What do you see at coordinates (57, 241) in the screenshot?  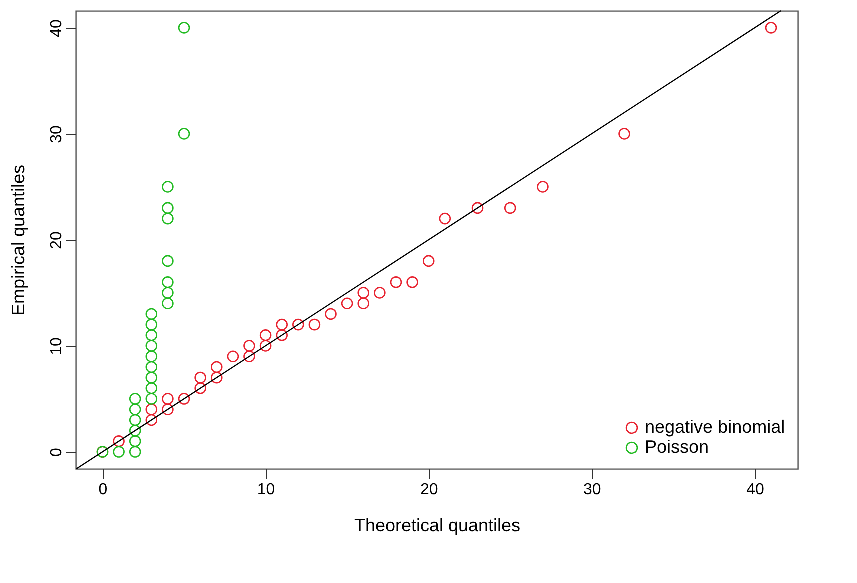 I see `y-tick-label: 20` at bounding box center [57, 241].